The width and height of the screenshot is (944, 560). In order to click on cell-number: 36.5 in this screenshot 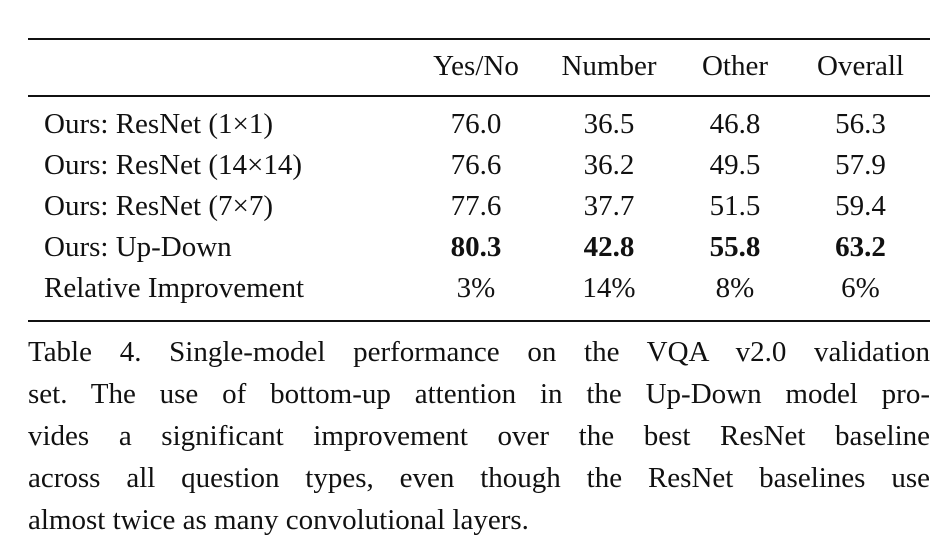, I will do `click(609, 124)`.